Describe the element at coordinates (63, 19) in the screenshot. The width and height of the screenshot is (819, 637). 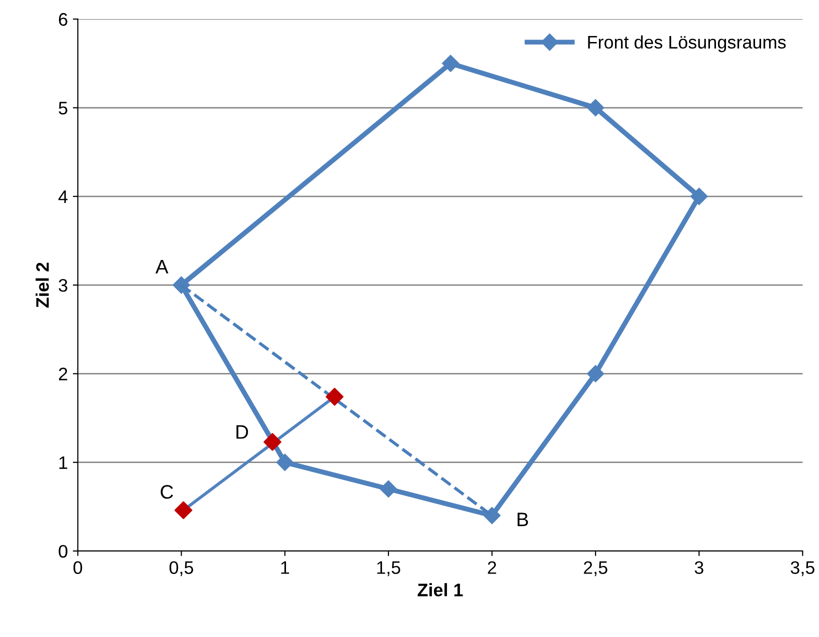
I see `y-tick-label: 6` at that location.